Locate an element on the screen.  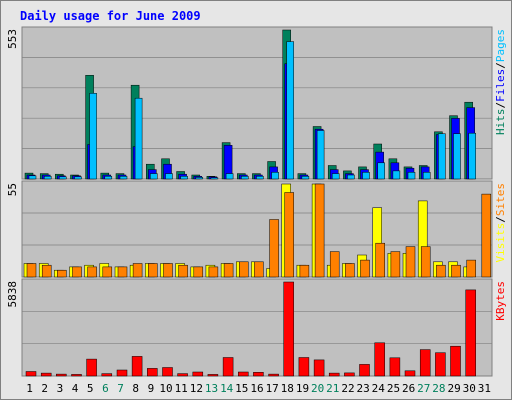
day-label: 6 is located at coordinates (105, 388).